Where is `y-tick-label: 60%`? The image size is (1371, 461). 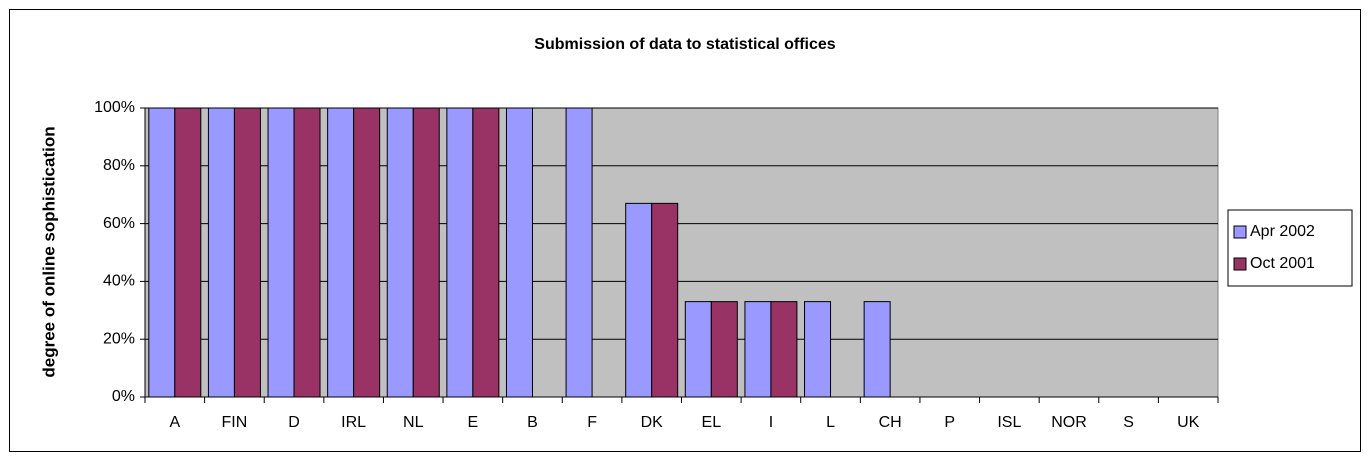 y-tick-label: 60% is located at coordinates (119, 223).